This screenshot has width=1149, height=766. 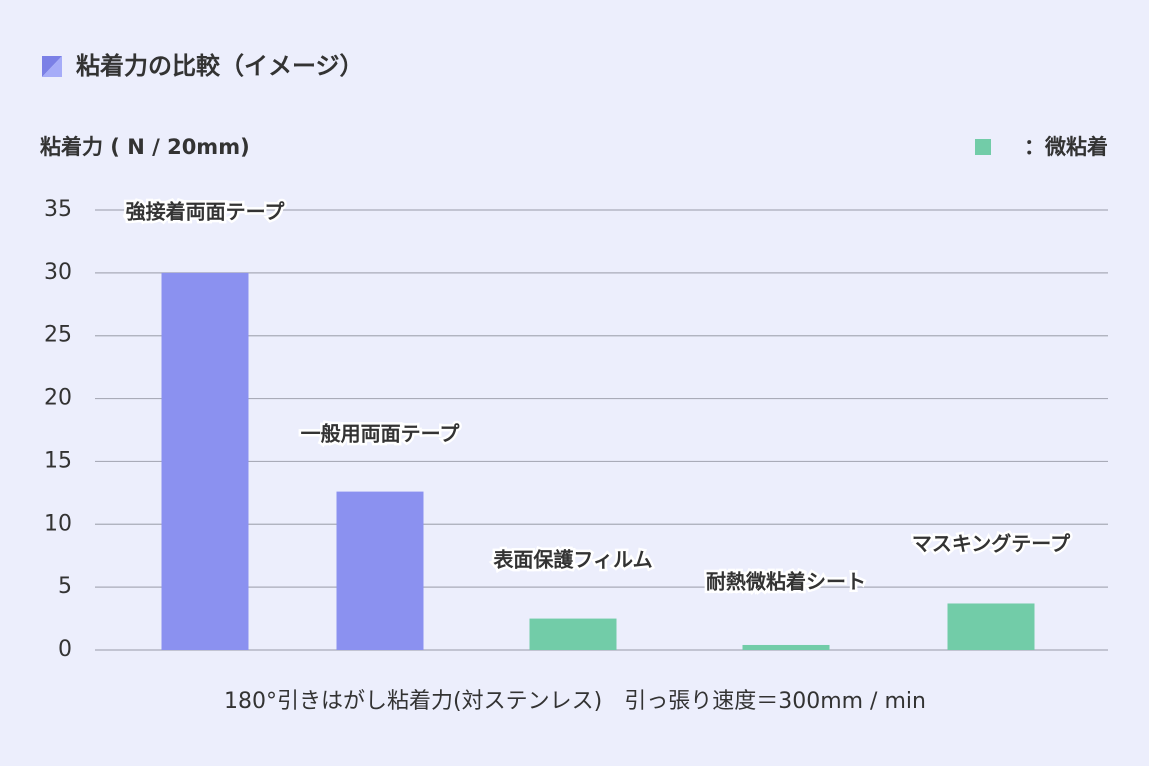 I want to click on y-axis-label: 粘着力 ( N / 20mm), so click(x=145, y=147).